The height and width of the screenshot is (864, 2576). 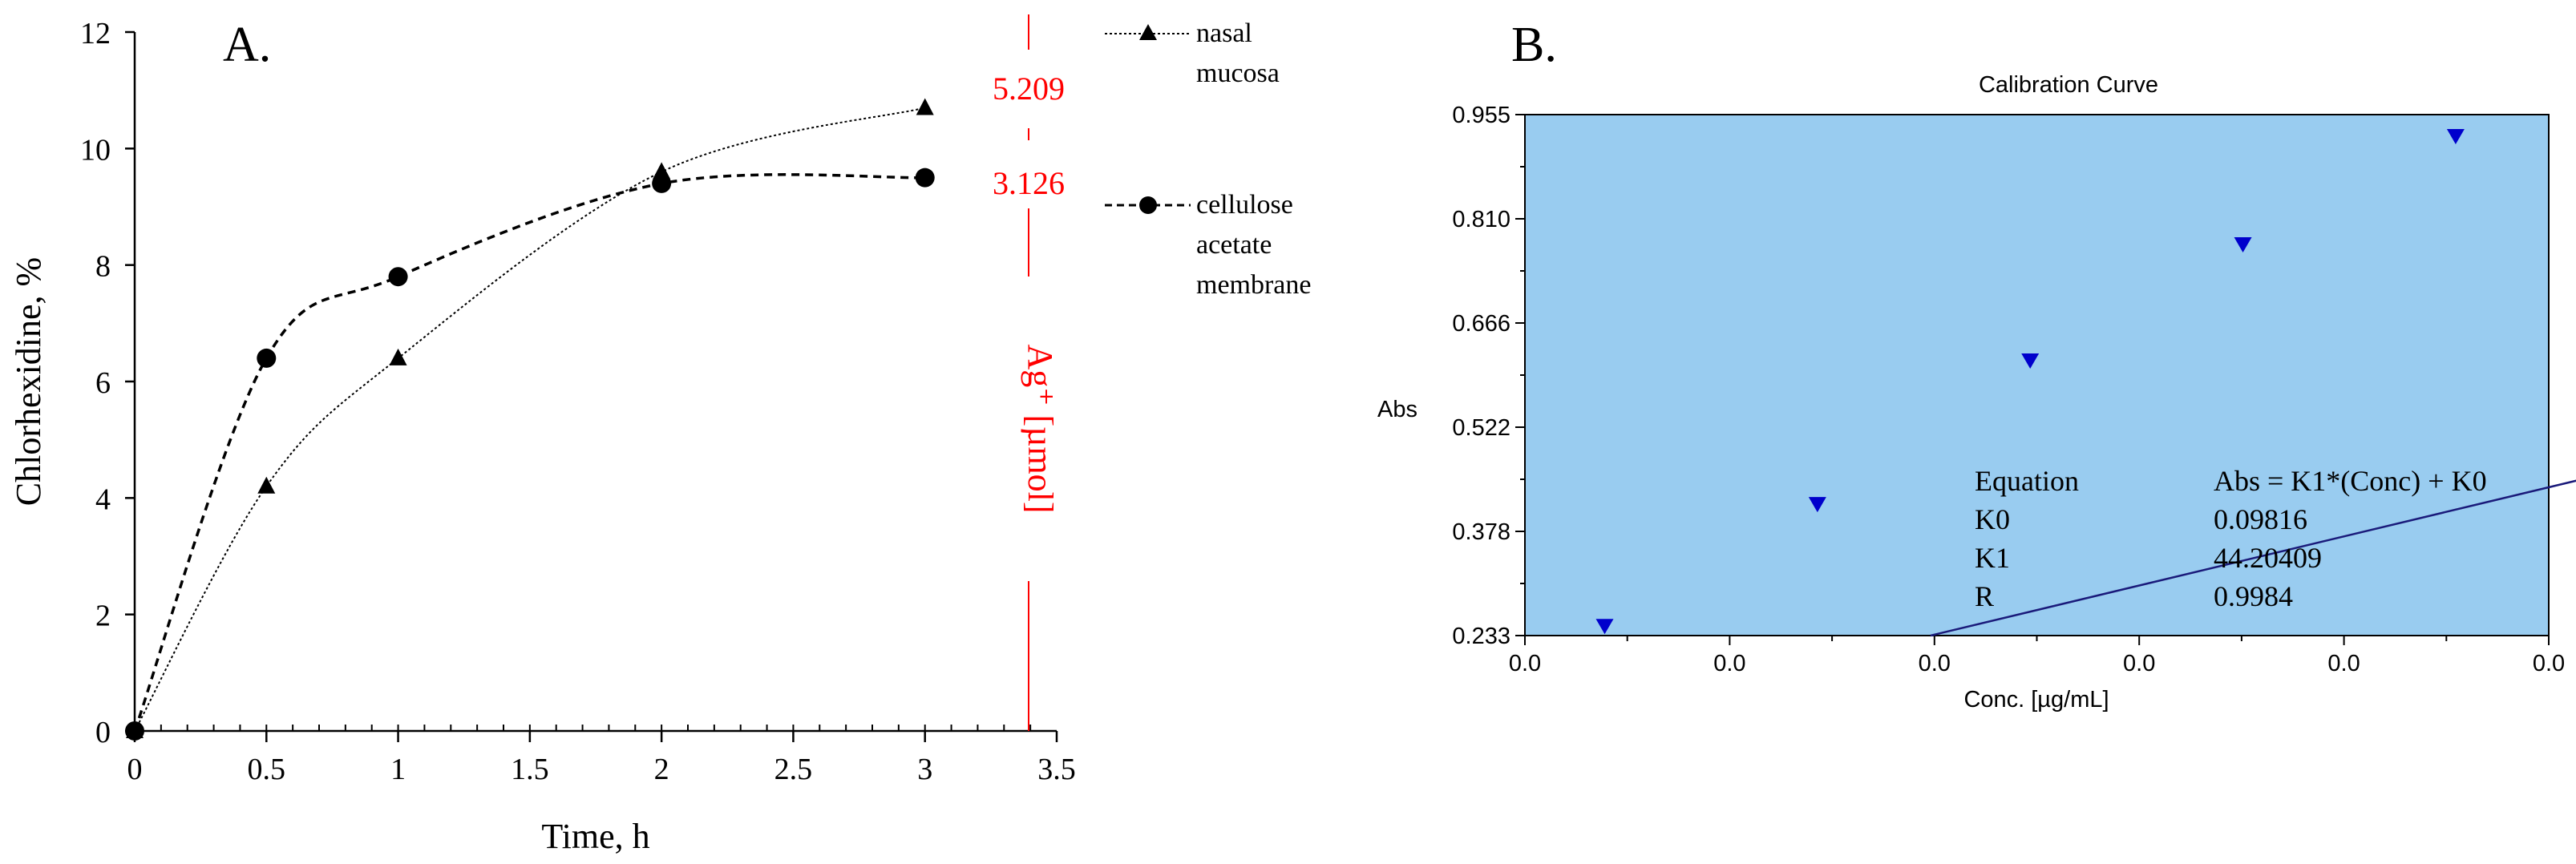 I want to click on x-tick-label: 1.5, so click(x=530, y=769).